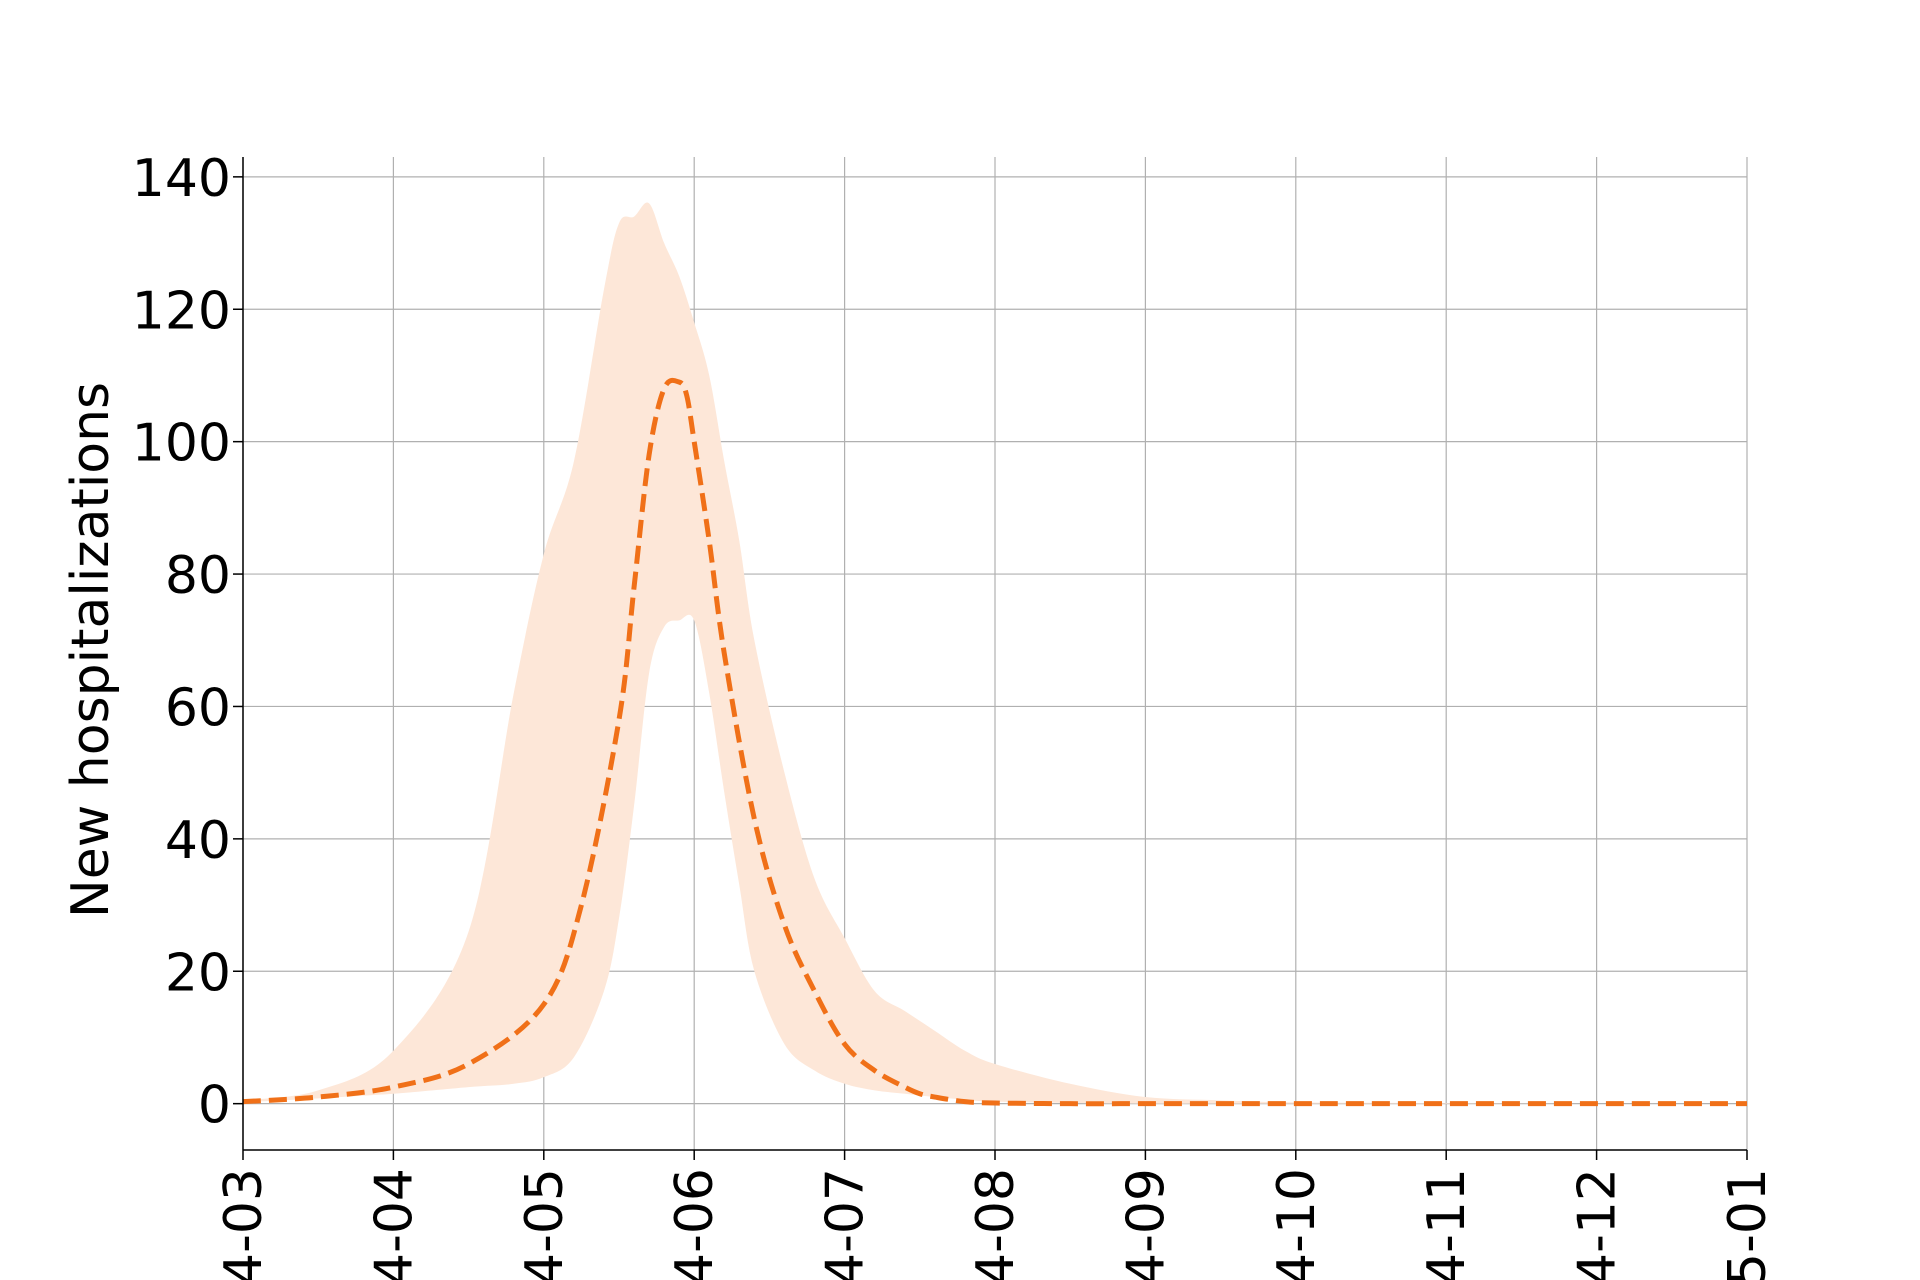  Describe the element at coordinates (181, 179) in the screenshot. I see `y-tick-label: 140` at that location.